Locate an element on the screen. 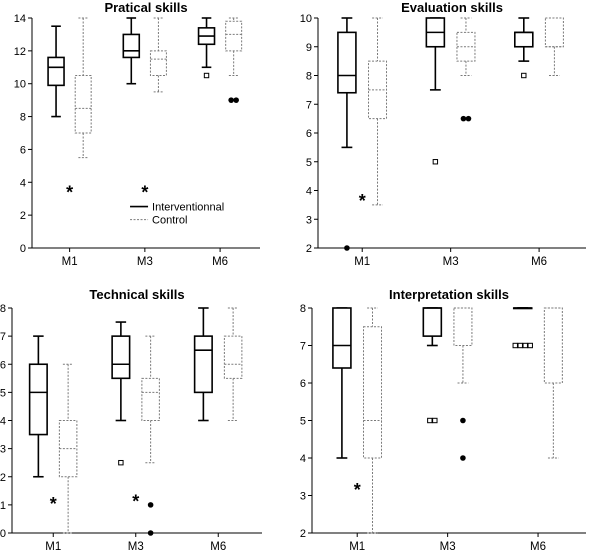  chart-title: Interpretation skills is located at coordinates (449, 294).